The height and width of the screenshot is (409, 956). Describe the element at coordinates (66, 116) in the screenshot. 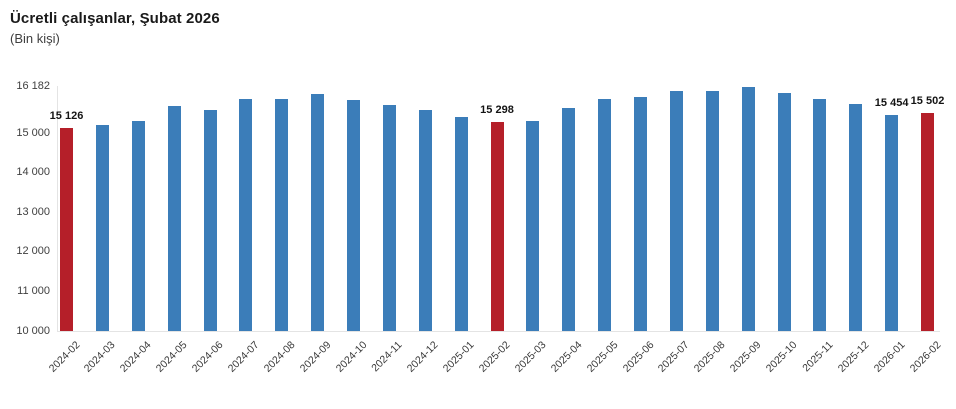

I see `value-label-2024-02: 15 126` at that location.